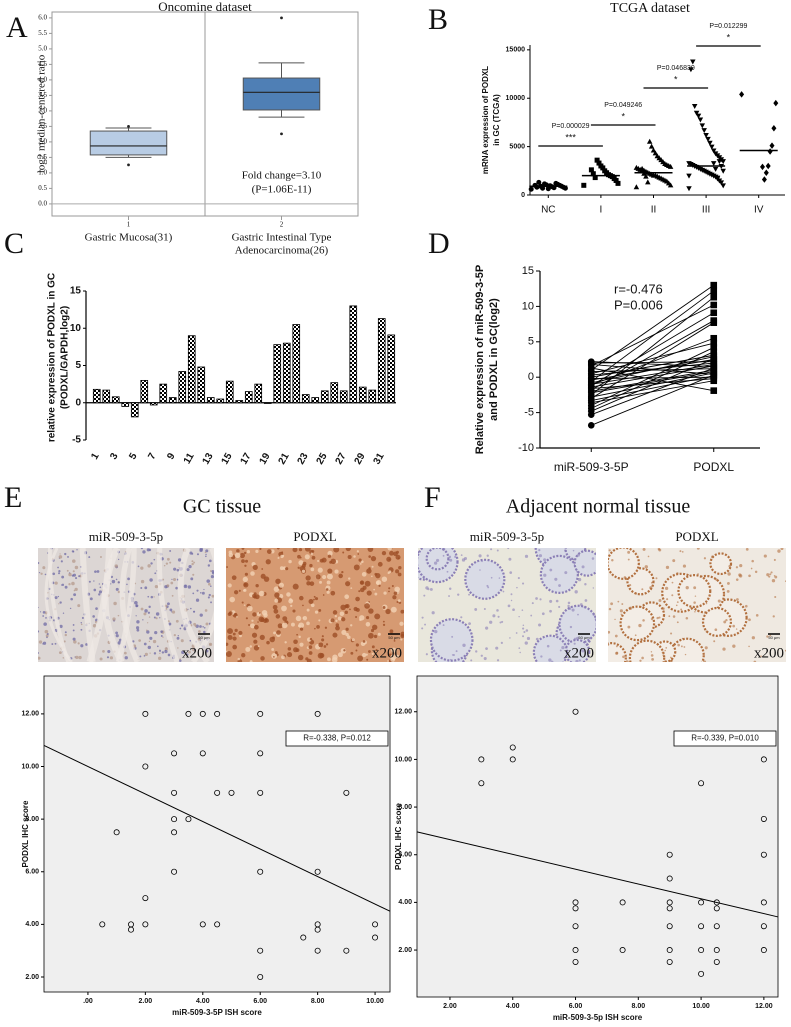  I want to click on y-tick-label: 10.00, so click(403, 759).